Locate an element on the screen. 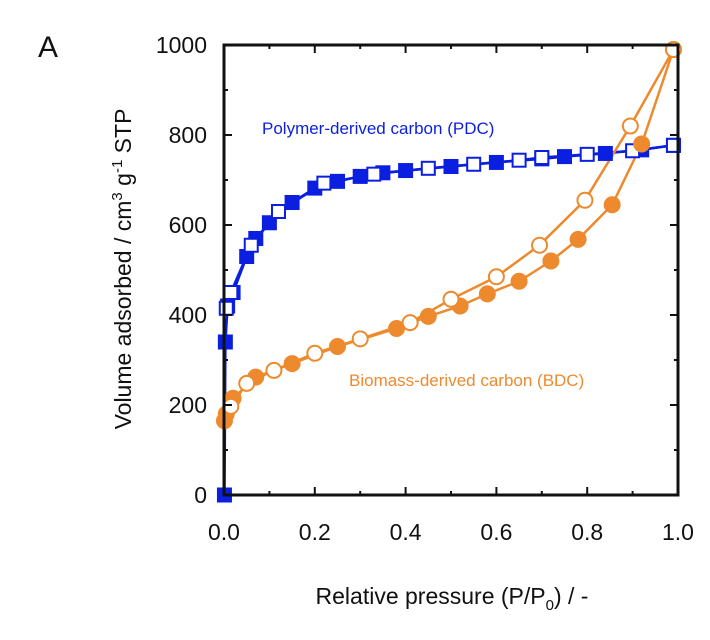 This screenshot has height=640, width=710. y-axis-title: Volume adsorbed / cm3 g-1 STP is located at coordinates (122, 269).